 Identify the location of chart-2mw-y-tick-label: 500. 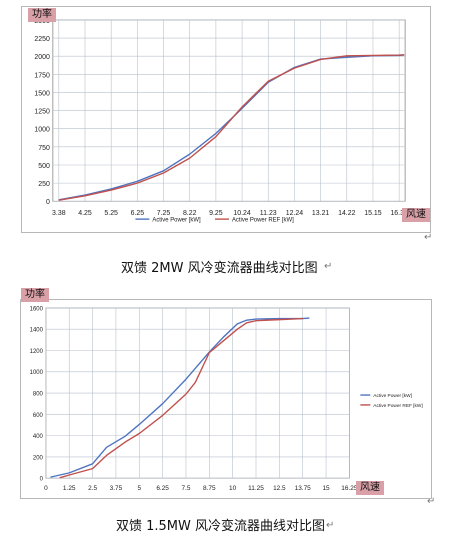
(44, 166).